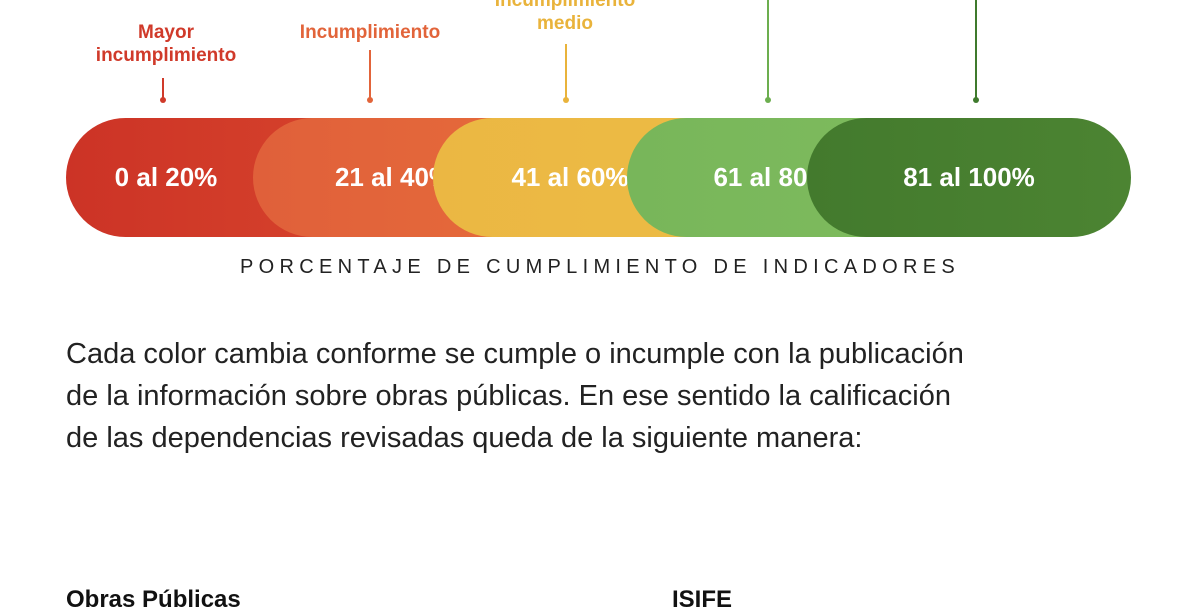 The image size is (1200, 614). What do you see at coordinates (153, 599) in the screenshot?
I see `subheading-obras-publicas: Obras Públicas` at bounding box center [153, 599].